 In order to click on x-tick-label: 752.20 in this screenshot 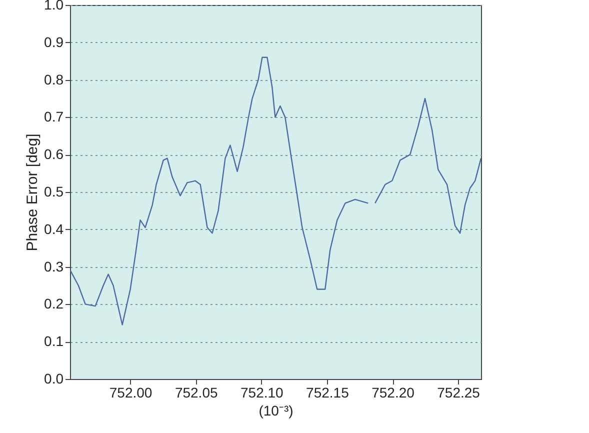, I will do `click(393, 392)`.